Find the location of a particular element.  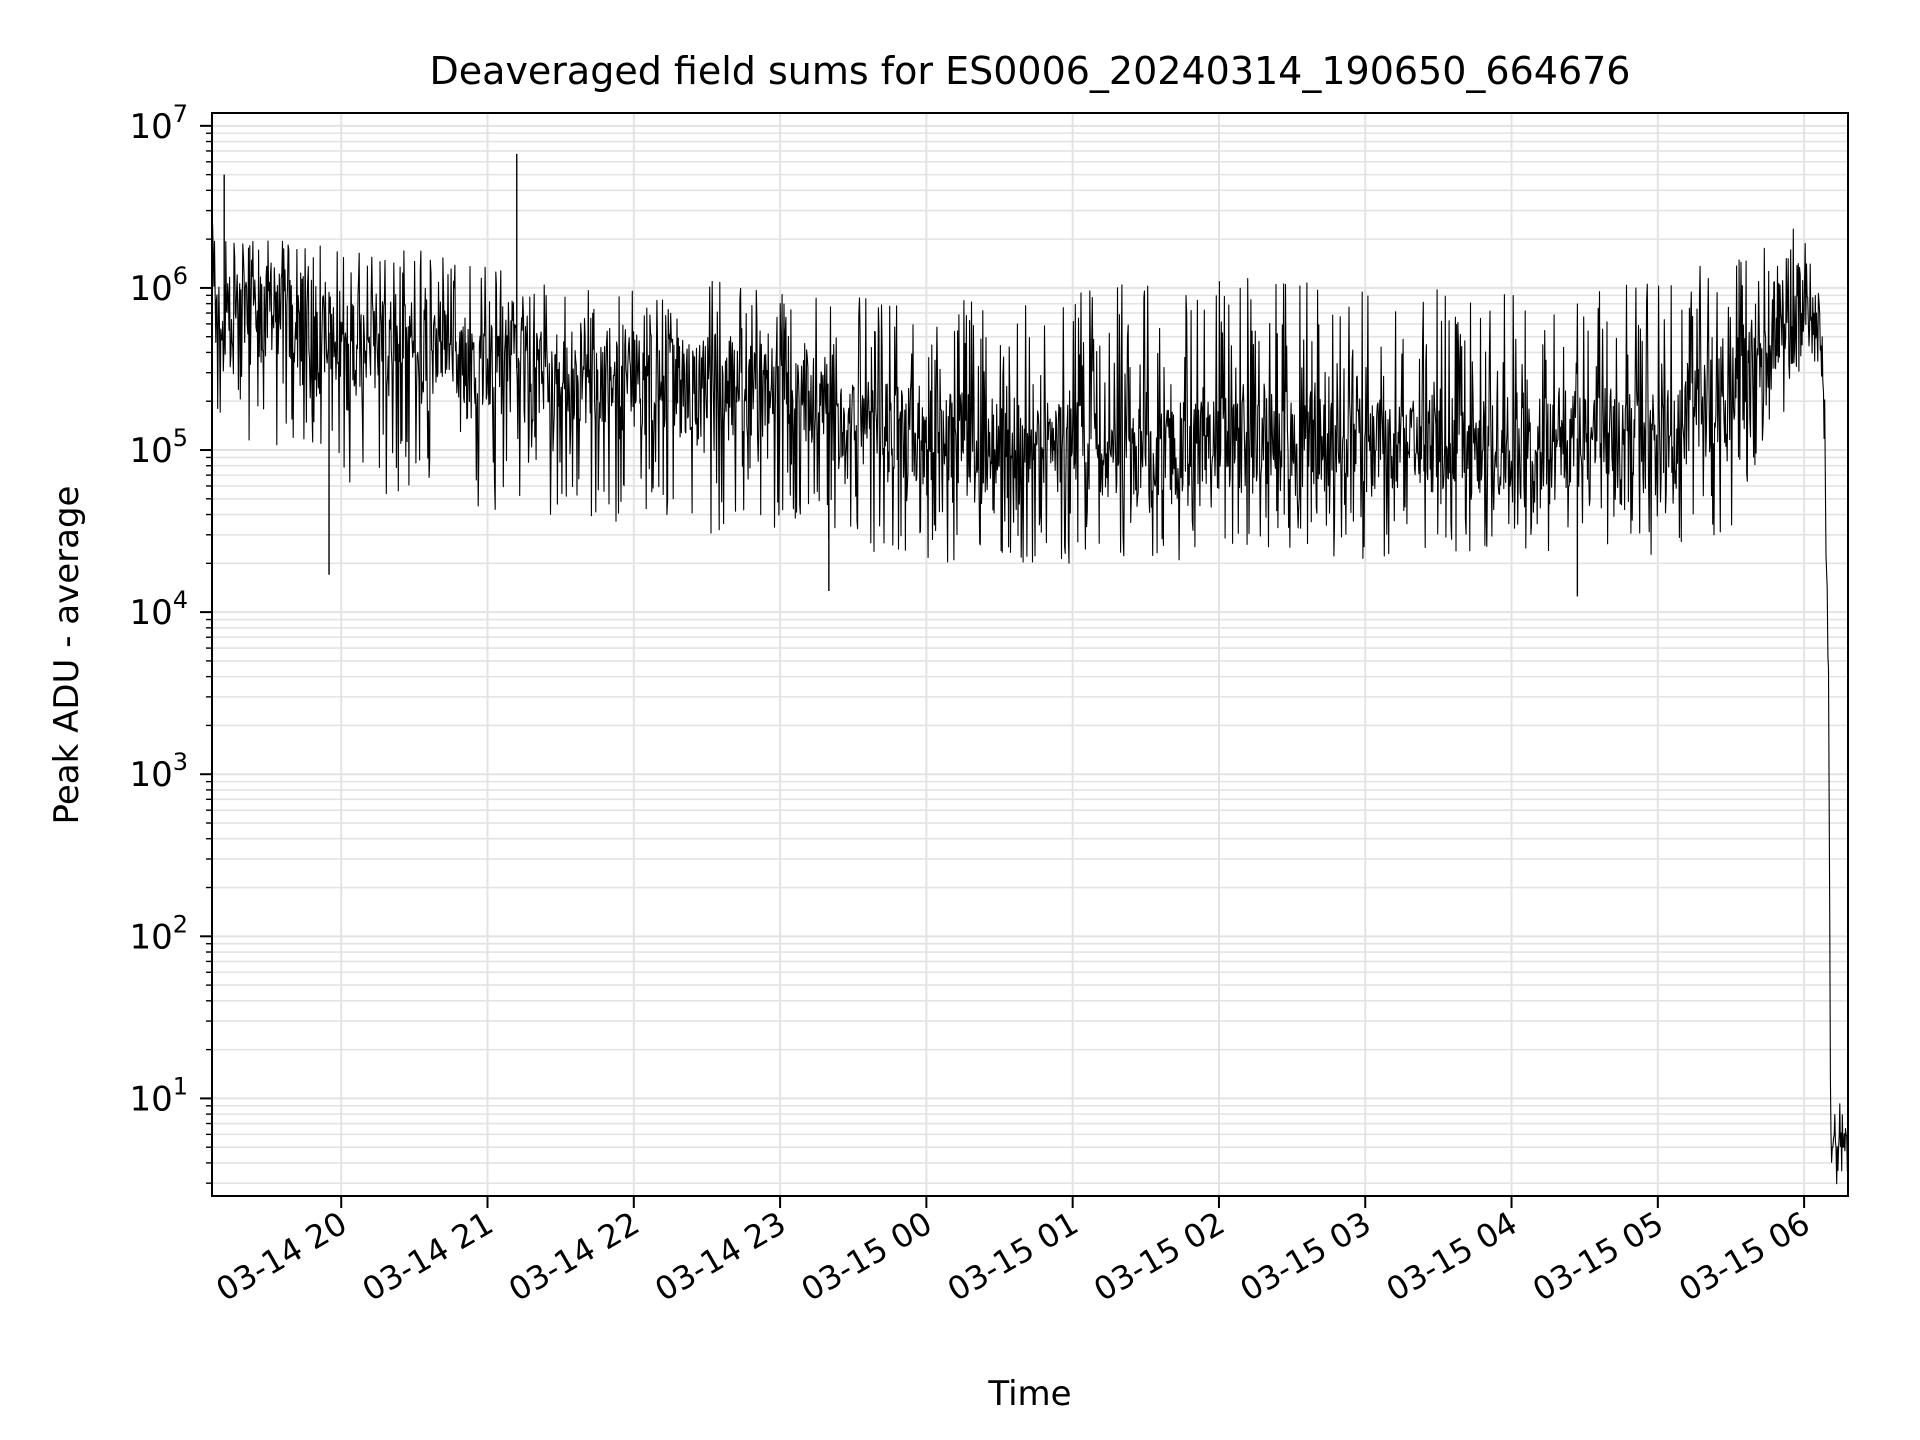

y-tick-label: 10² is located at coordinates (158, 933).